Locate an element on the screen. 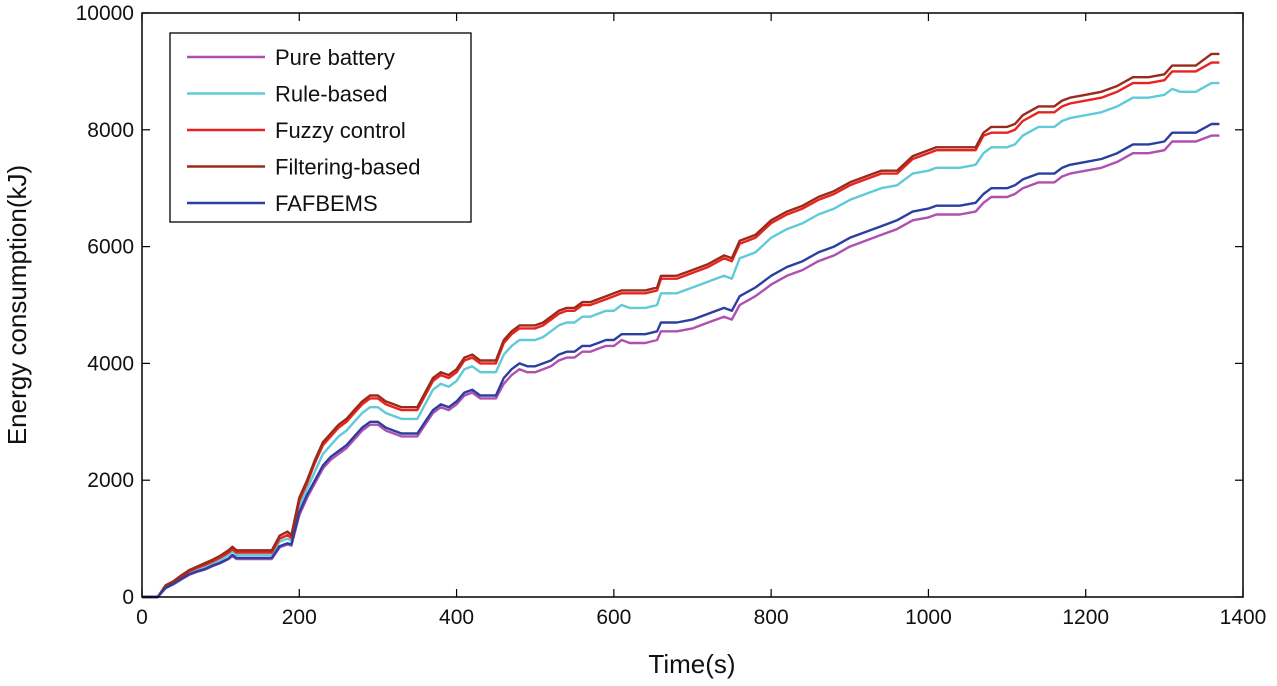 Image resolution: width=1277 pixels, height=686 pixels. legend-box is located at coordinates (320, 127).